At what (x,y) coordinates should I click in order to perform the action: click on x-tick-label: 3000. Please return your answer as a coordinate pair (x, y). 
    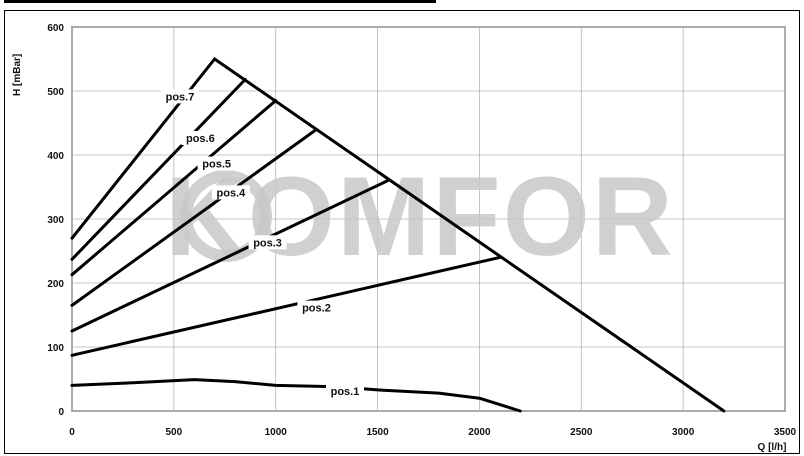
    Looking at the image, I should click on (683, 432).